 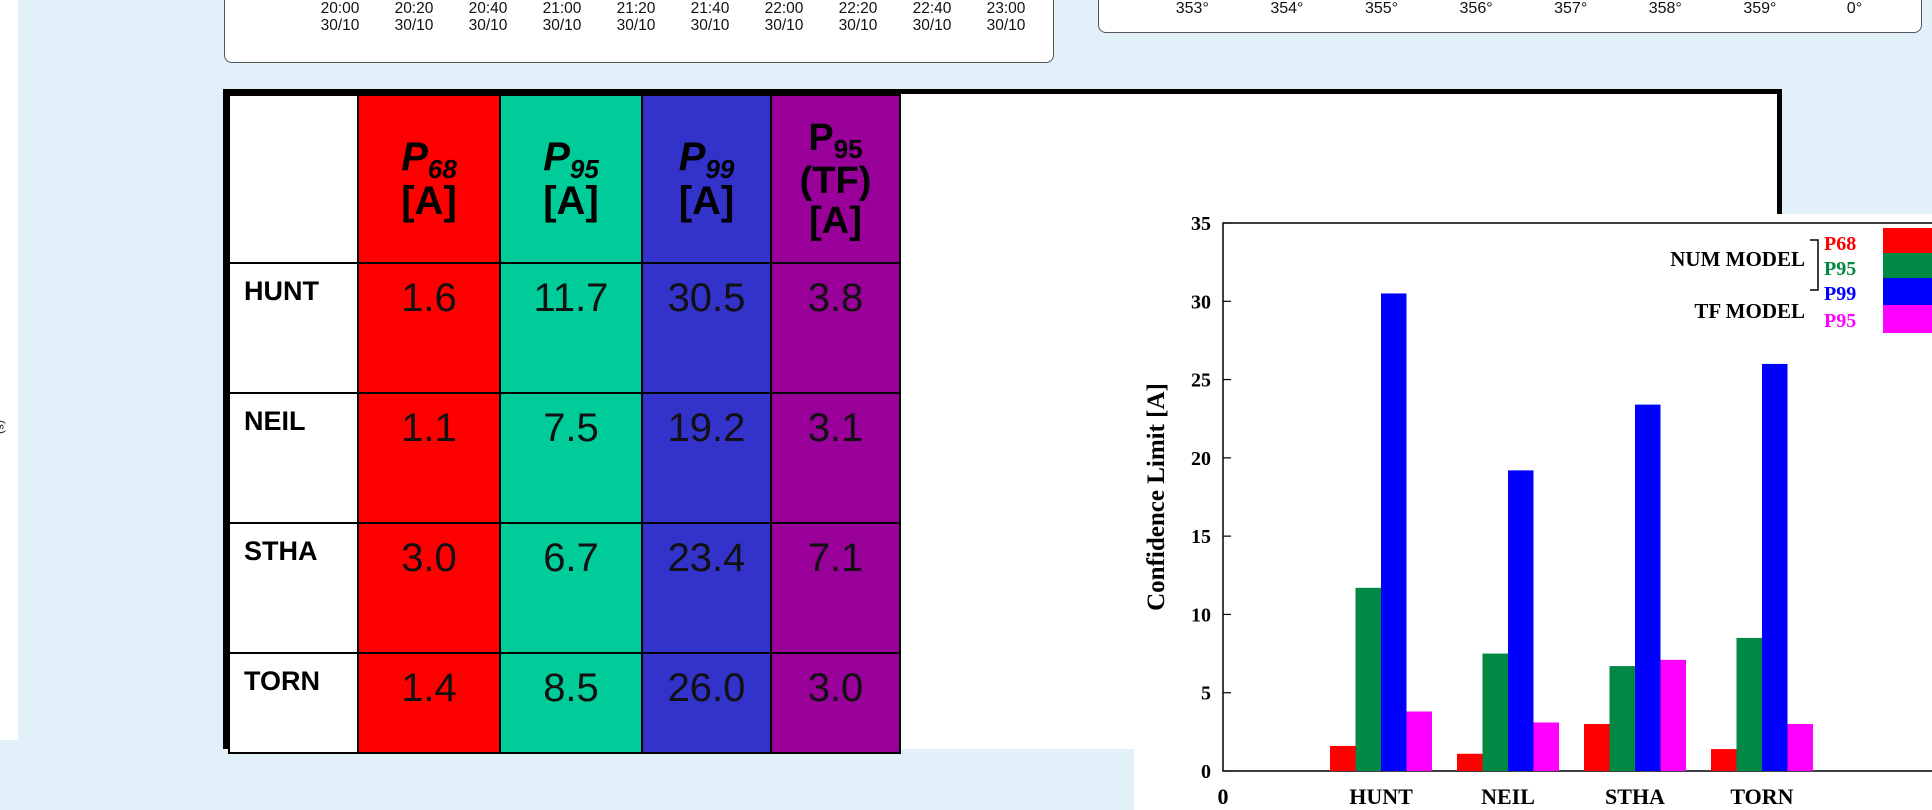 What do you see at coordinates (1665, 8) in the screenshot?
I see `longitude-tick-label: 358°` at bounding box center [1665, 8].